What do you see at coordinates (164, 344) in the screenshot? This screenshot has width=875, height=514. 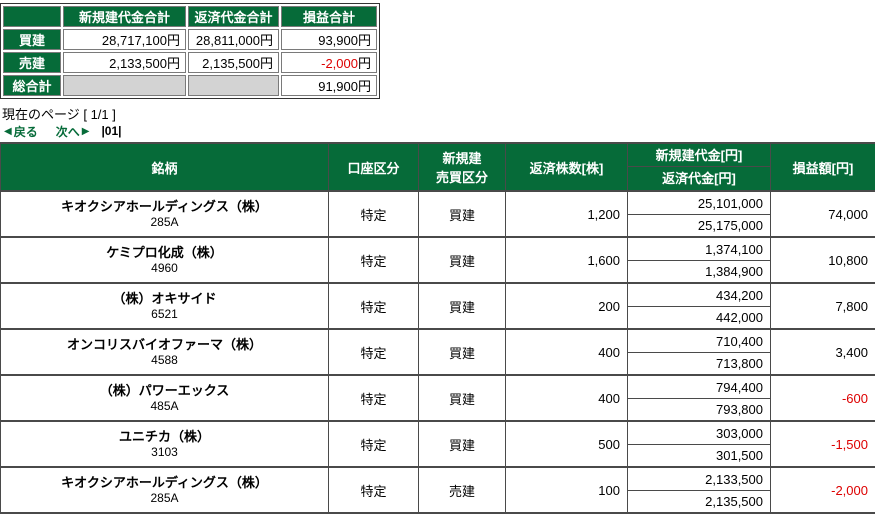 I see `stock-name: オンコリスバイオファーマ（株）` at bounding box center [164, 344].